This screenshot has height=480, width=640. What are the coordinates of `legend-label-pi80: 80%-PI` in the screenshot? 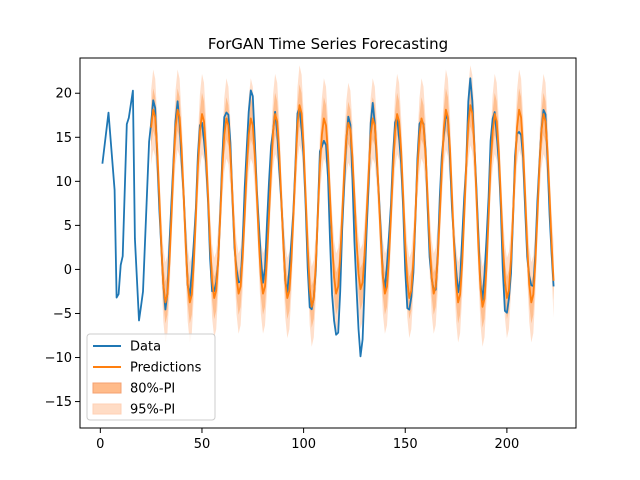 It's located at (152, 389).